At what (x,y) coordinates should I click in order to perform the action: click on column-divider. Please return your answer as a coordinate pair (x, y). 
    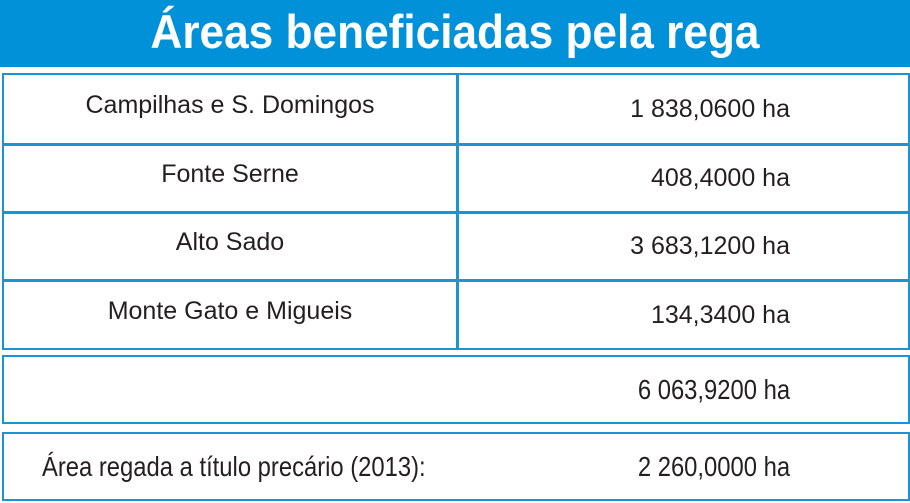
    Looking at the image, I should click on (457, 211).